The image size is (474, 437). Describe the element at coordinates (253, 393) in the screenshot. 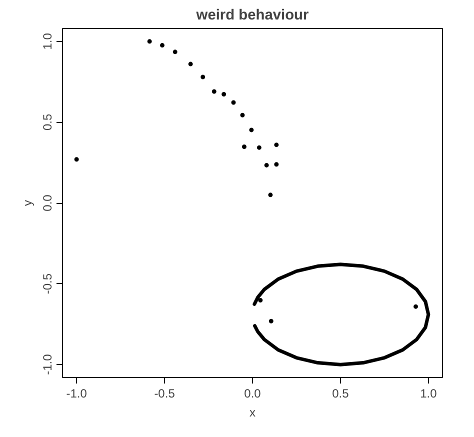

I see `x-tick-label: 0.0` at that location.